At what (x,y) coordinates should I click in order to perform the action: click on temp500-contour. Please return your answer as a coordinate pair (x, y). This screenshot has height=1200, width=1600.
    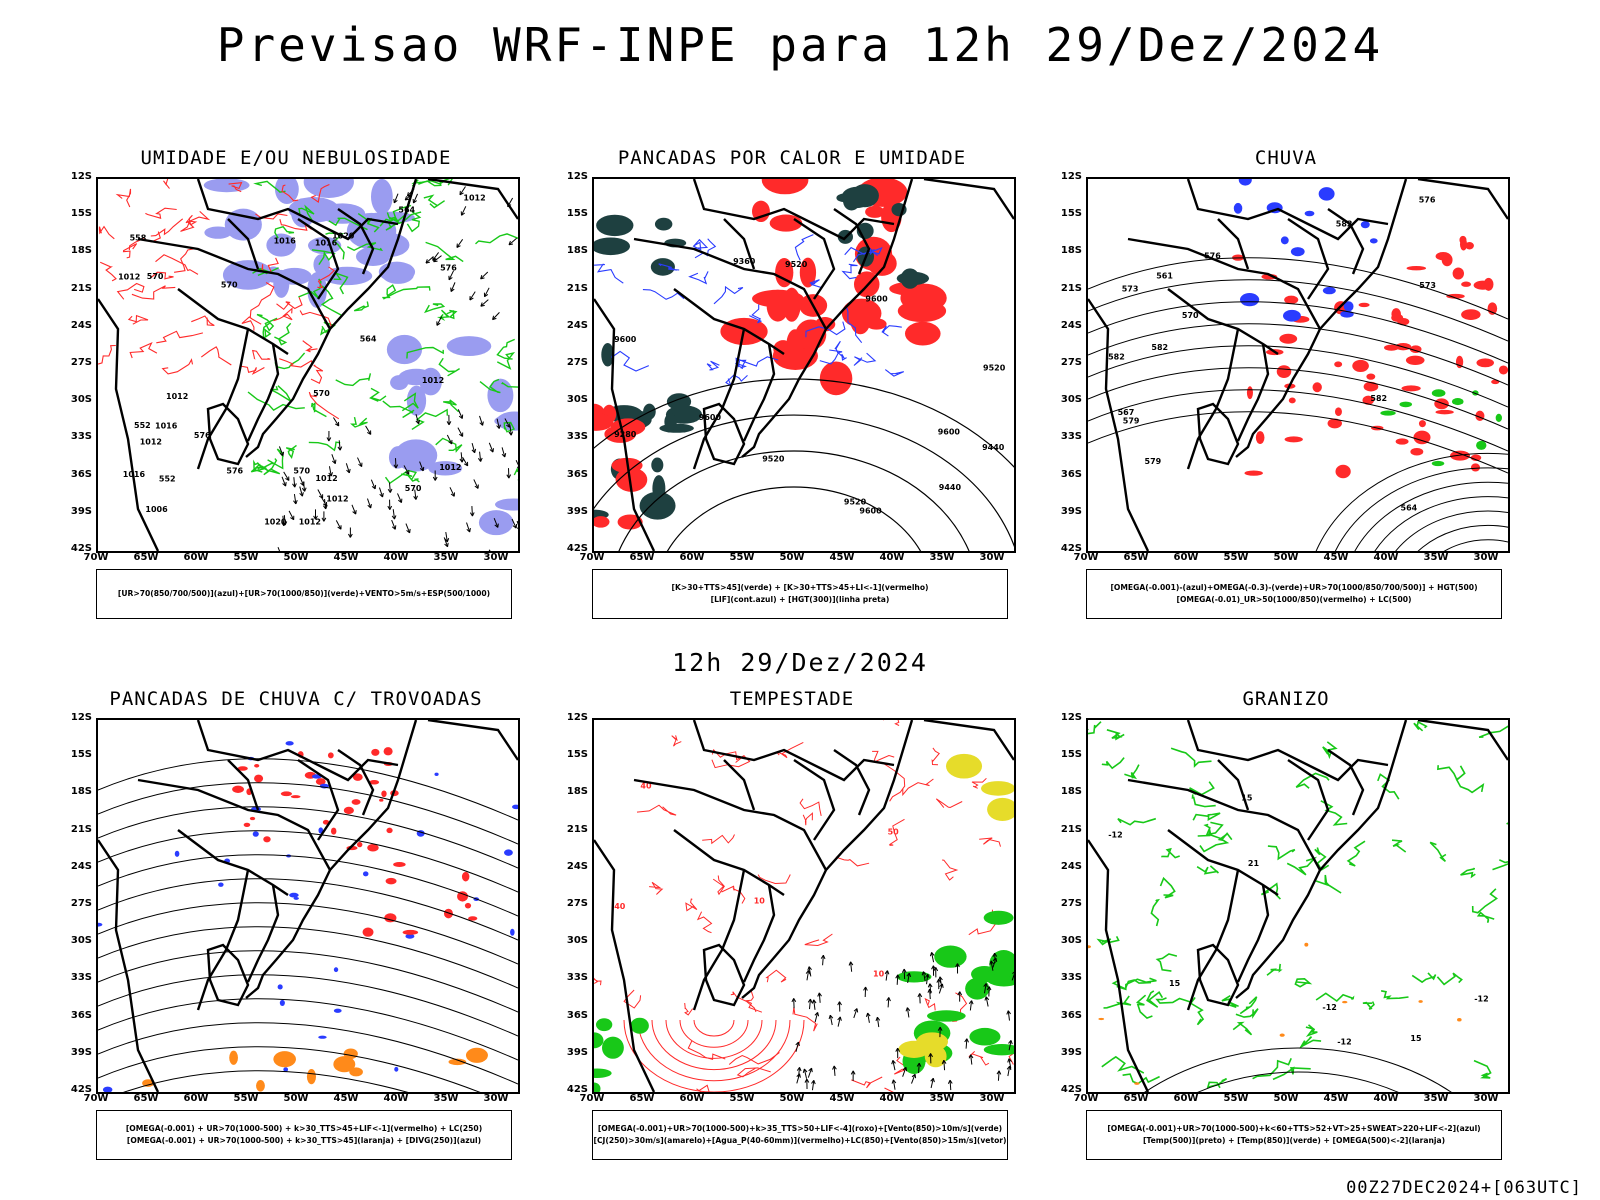
    Looking at the image, I should click on (1298, 1069).